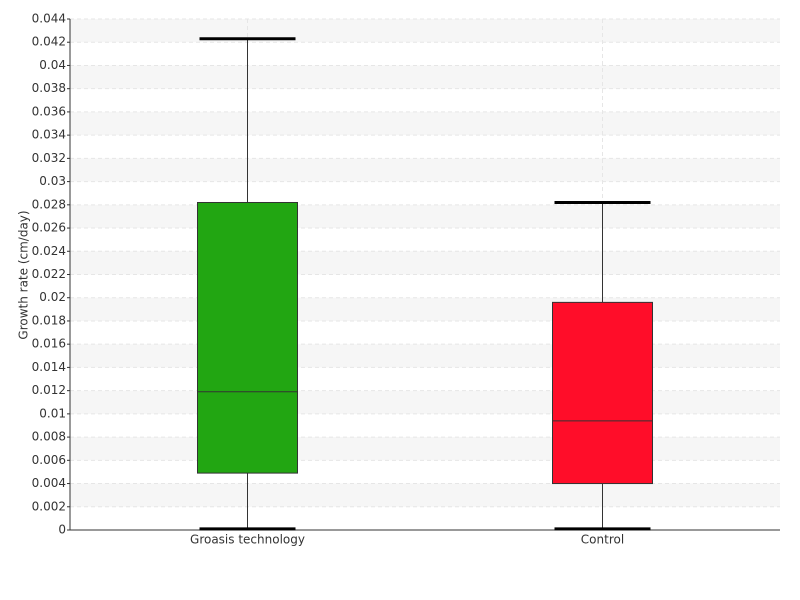  Describe the element at coordinates (49, 204) in the screenshot. I see `y-tick-label: 0.028` at that location.